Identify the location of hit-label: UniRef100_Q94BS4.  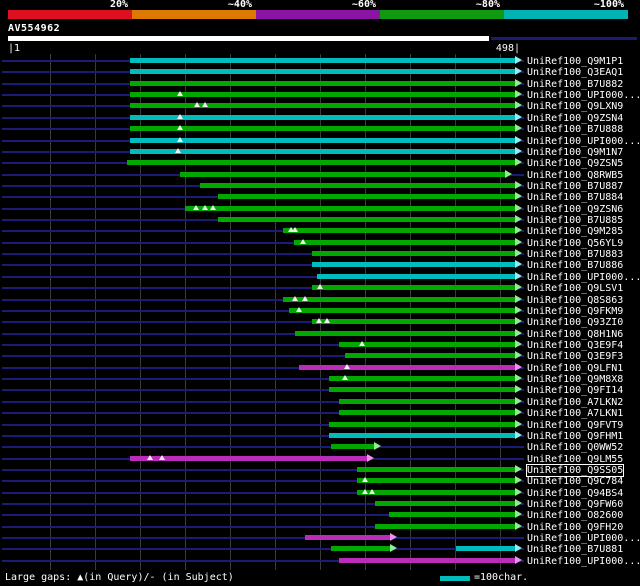
(575, 493).